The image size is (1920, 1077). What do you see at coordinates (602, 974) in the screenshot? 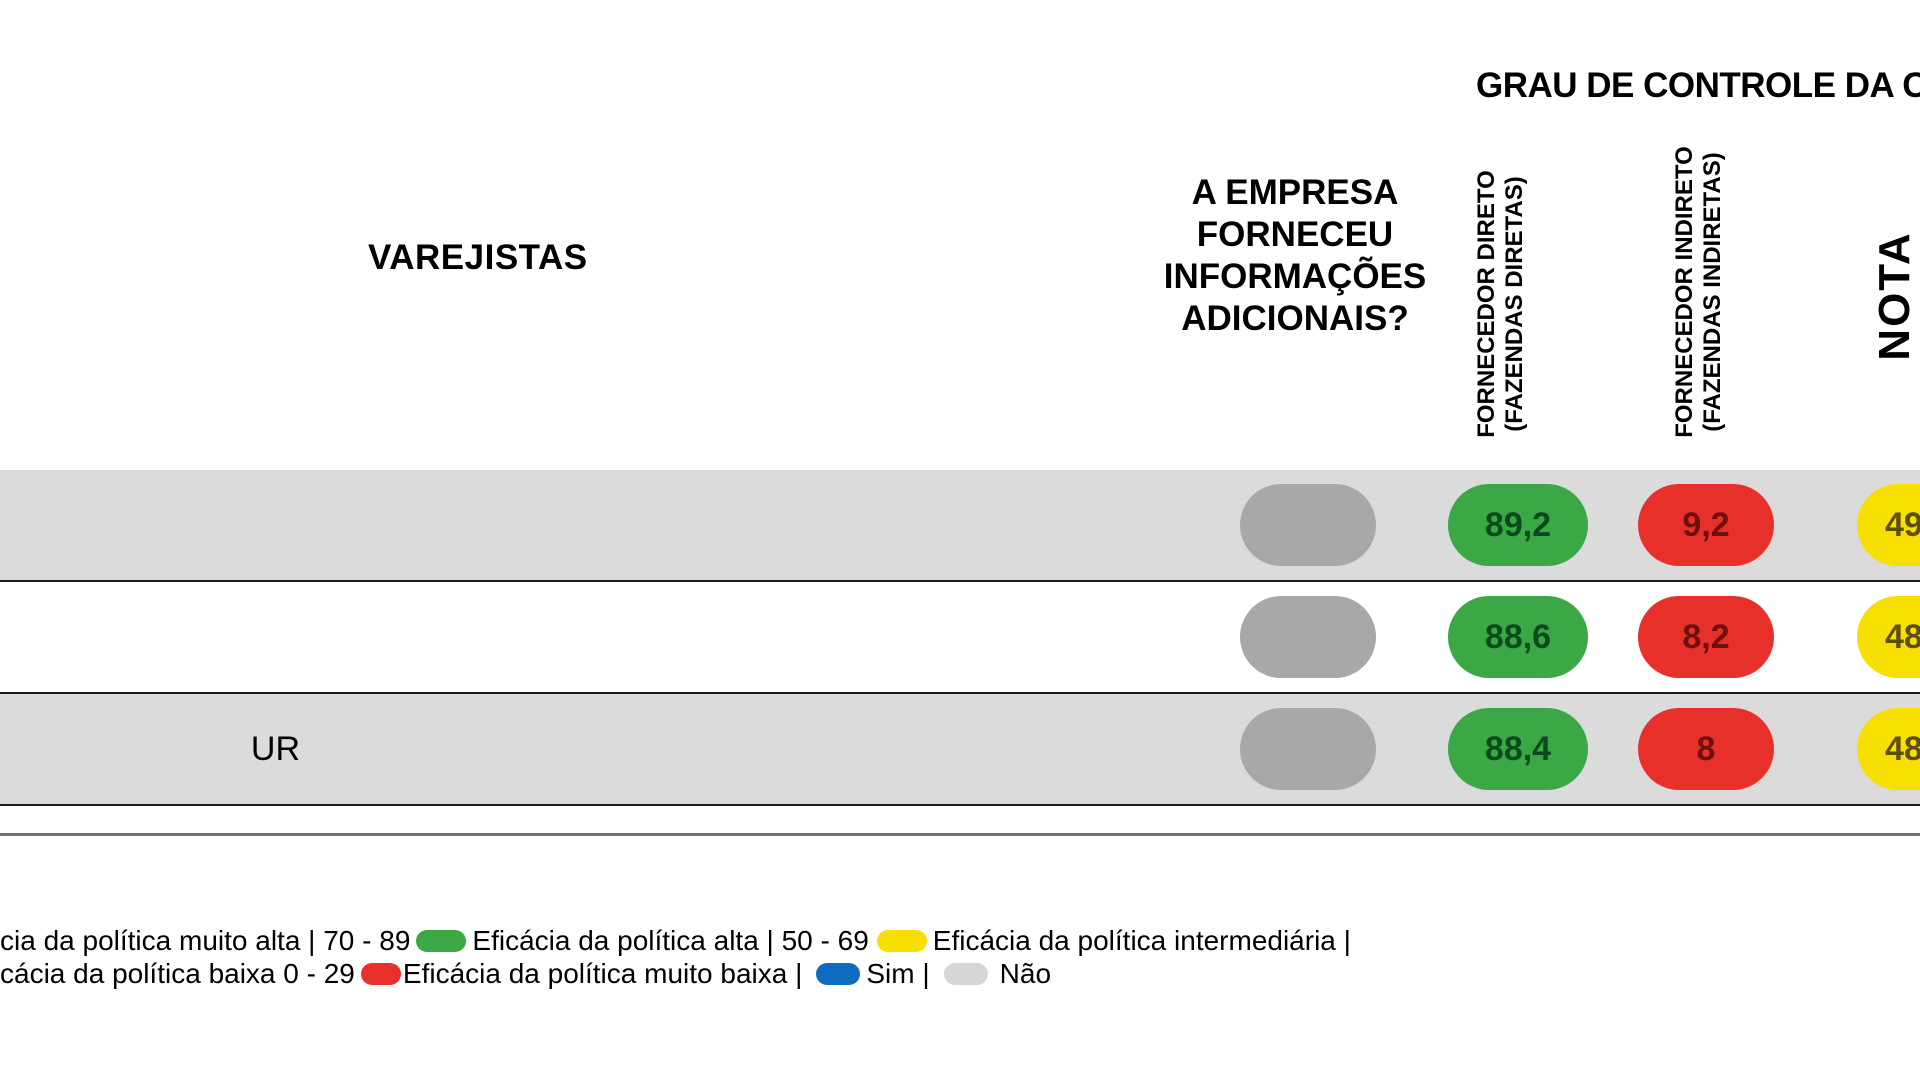
I see `legend-text: Eficácia da política muito baixa |` at bounding box center [602, 974].